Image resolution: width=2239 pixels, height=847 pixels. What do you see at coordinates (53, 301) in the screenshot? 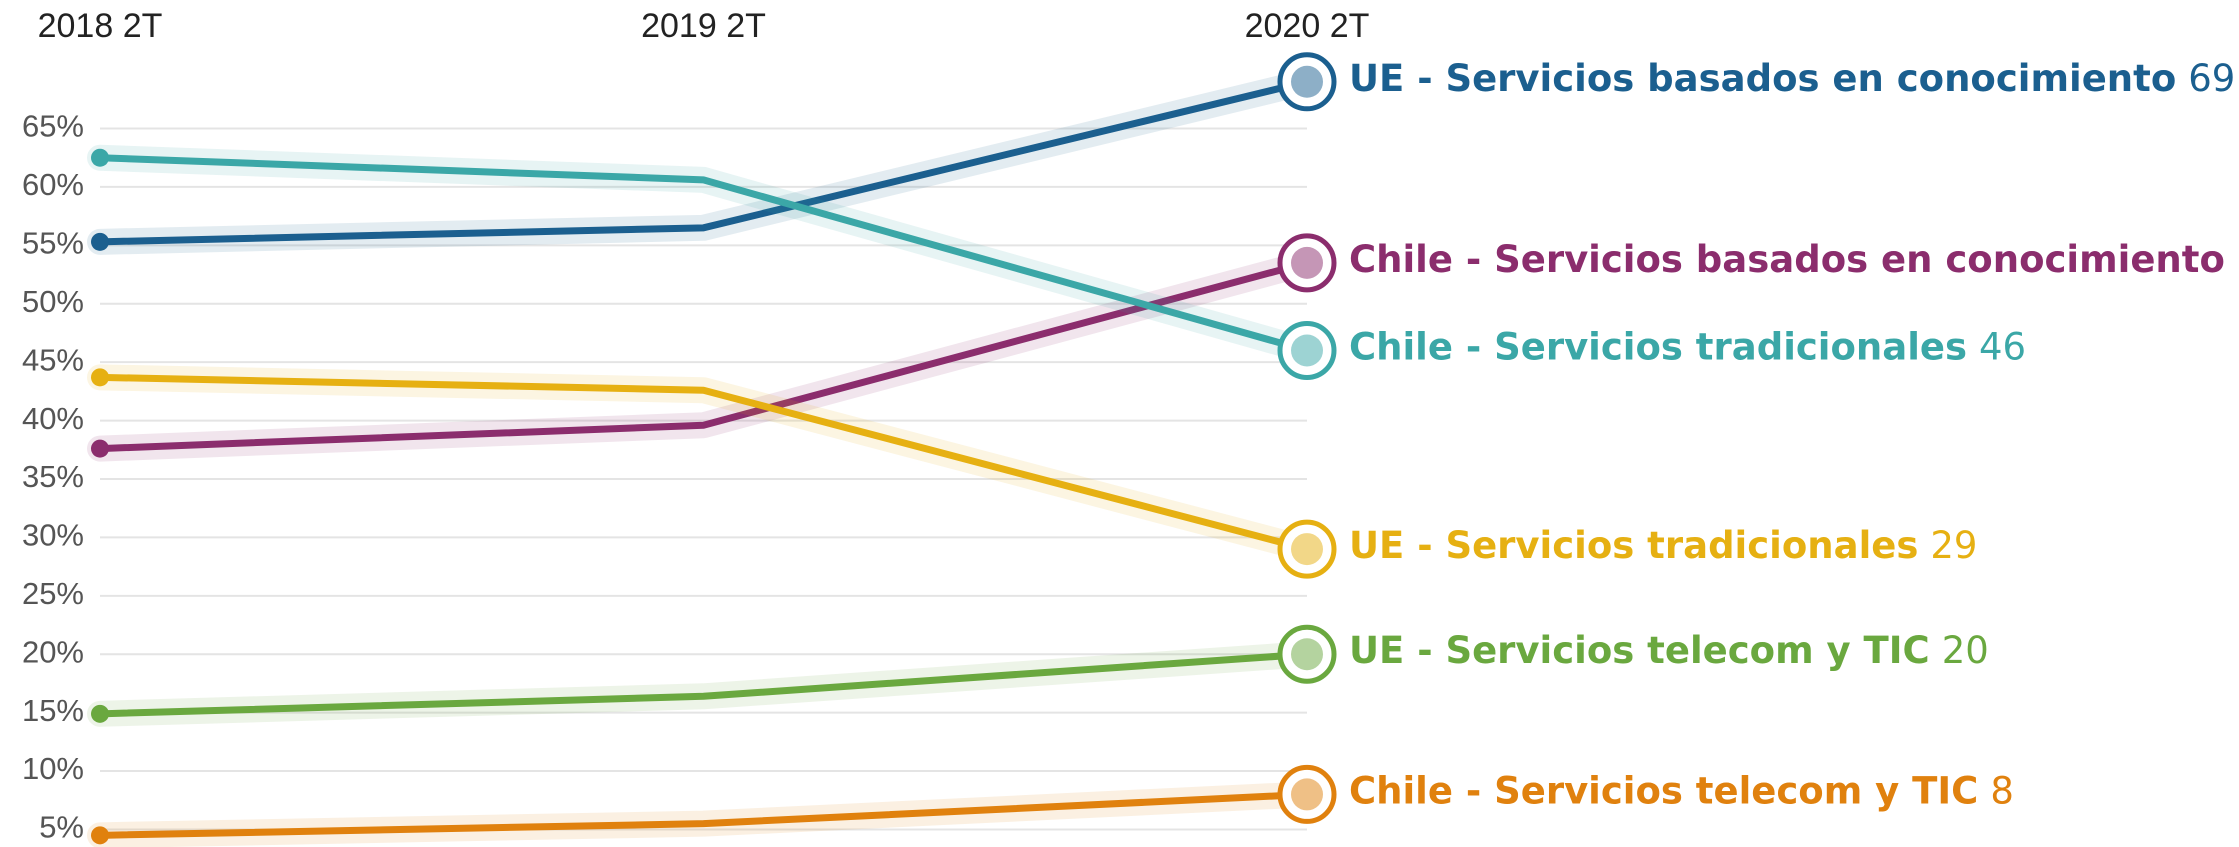
I see `y-tick-label: 50%` at bounding box center [53, 301].